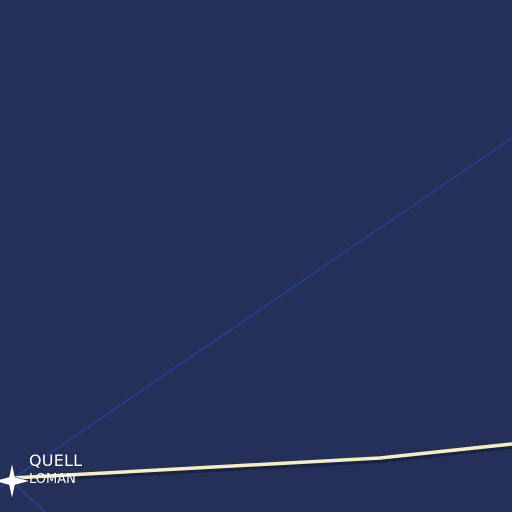  I want to click on airway-line-segment, so click(28, 497).